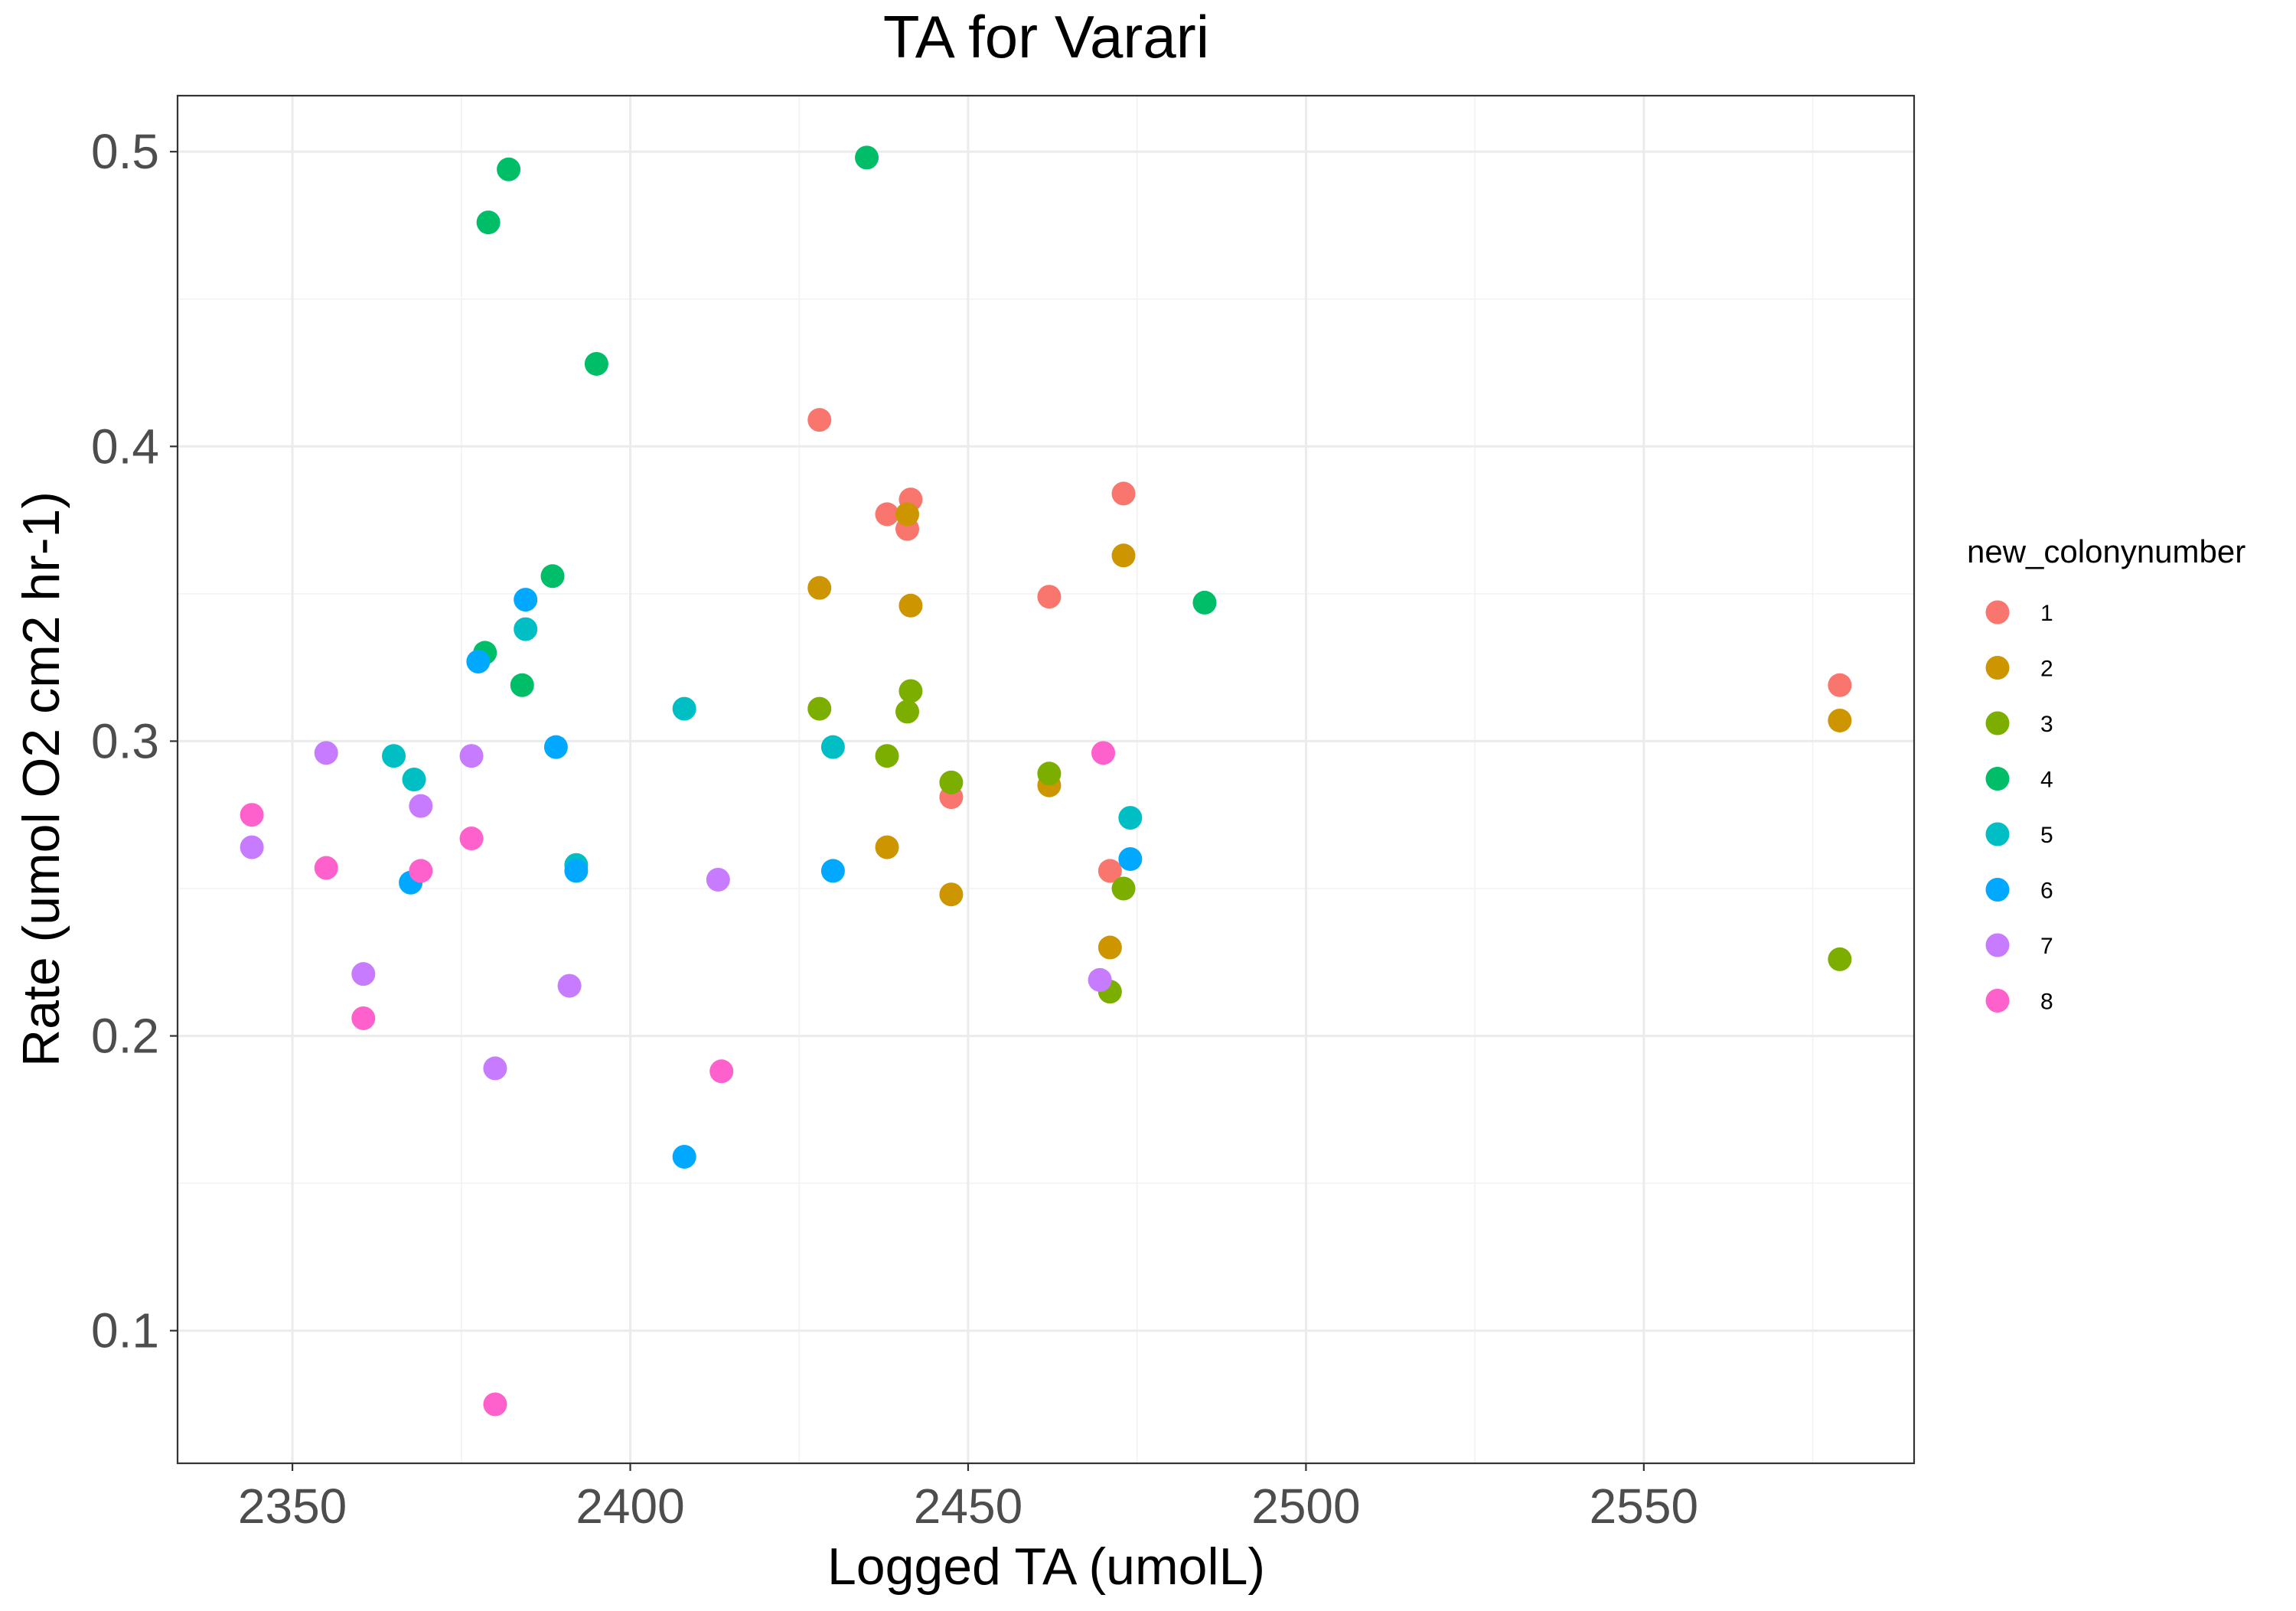 The height and width of the screenshot is (1611, 2296). What do you see at coordinates (968, 1506) in the screenshot?
I see `x-tick-label: 2450` at bounding box center [968, 1506].